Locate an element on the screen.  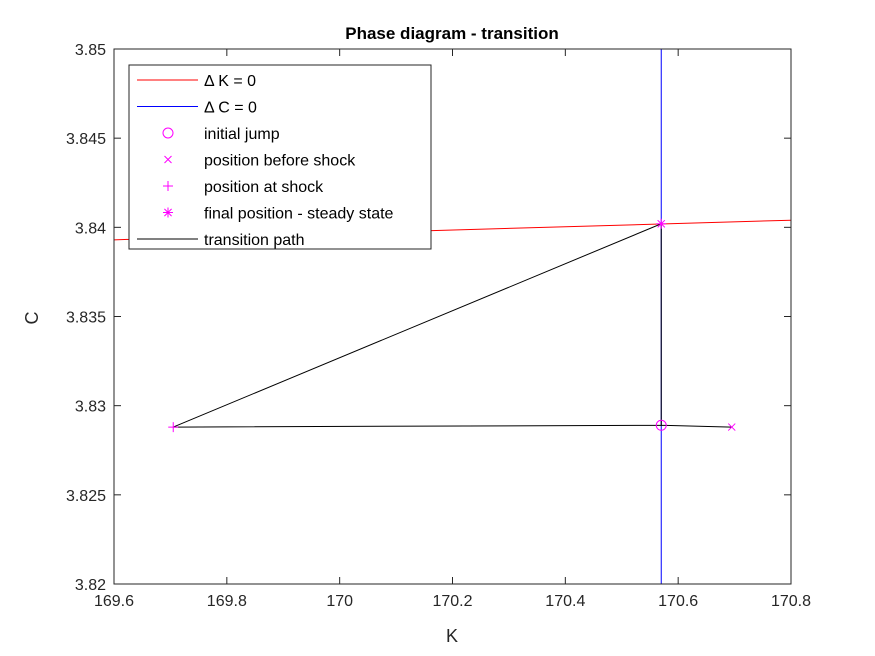
legend-label: initial jump is located at coordinates (242, 134).